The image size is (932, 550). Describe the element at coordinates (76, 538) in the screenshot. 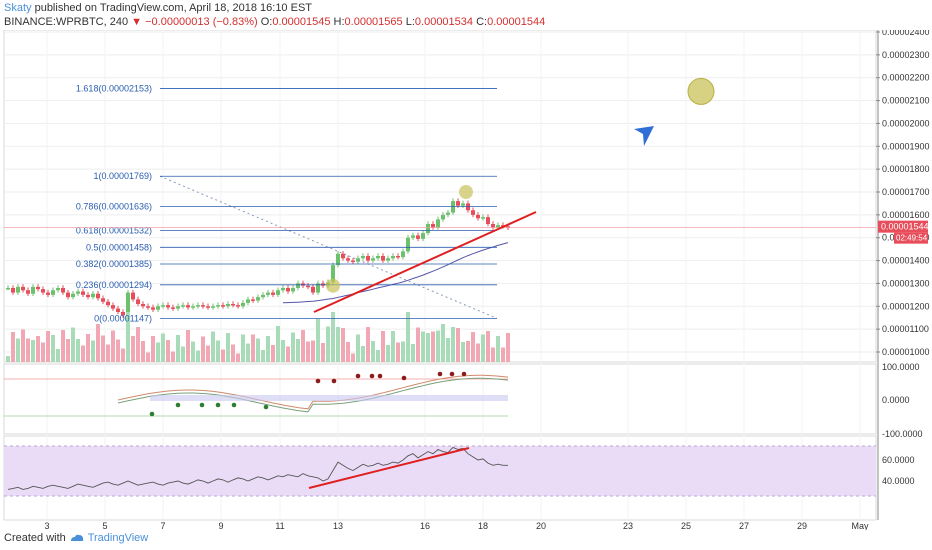

I see `footer: Created with TradingView` at that location.